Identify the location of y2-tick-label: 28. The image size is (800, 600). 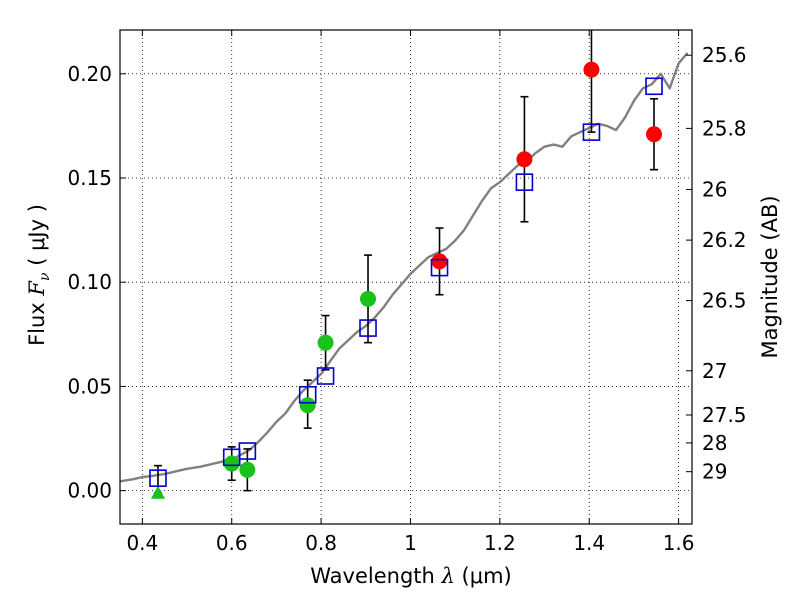
(714, 443).